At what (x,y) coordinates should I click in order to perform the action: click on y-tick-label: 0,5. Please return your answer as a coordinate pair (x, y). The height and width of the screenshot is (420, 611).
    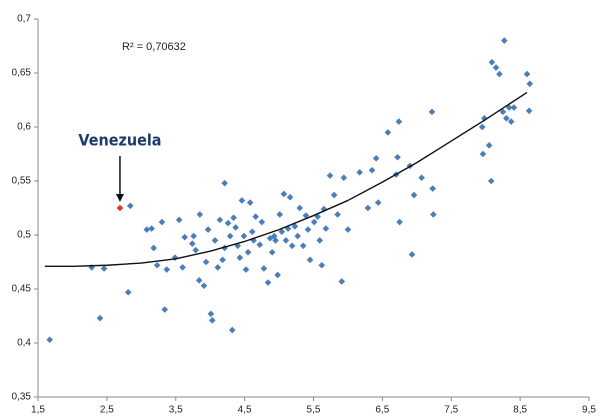
    Looking at the image, I should click on (24, 235).